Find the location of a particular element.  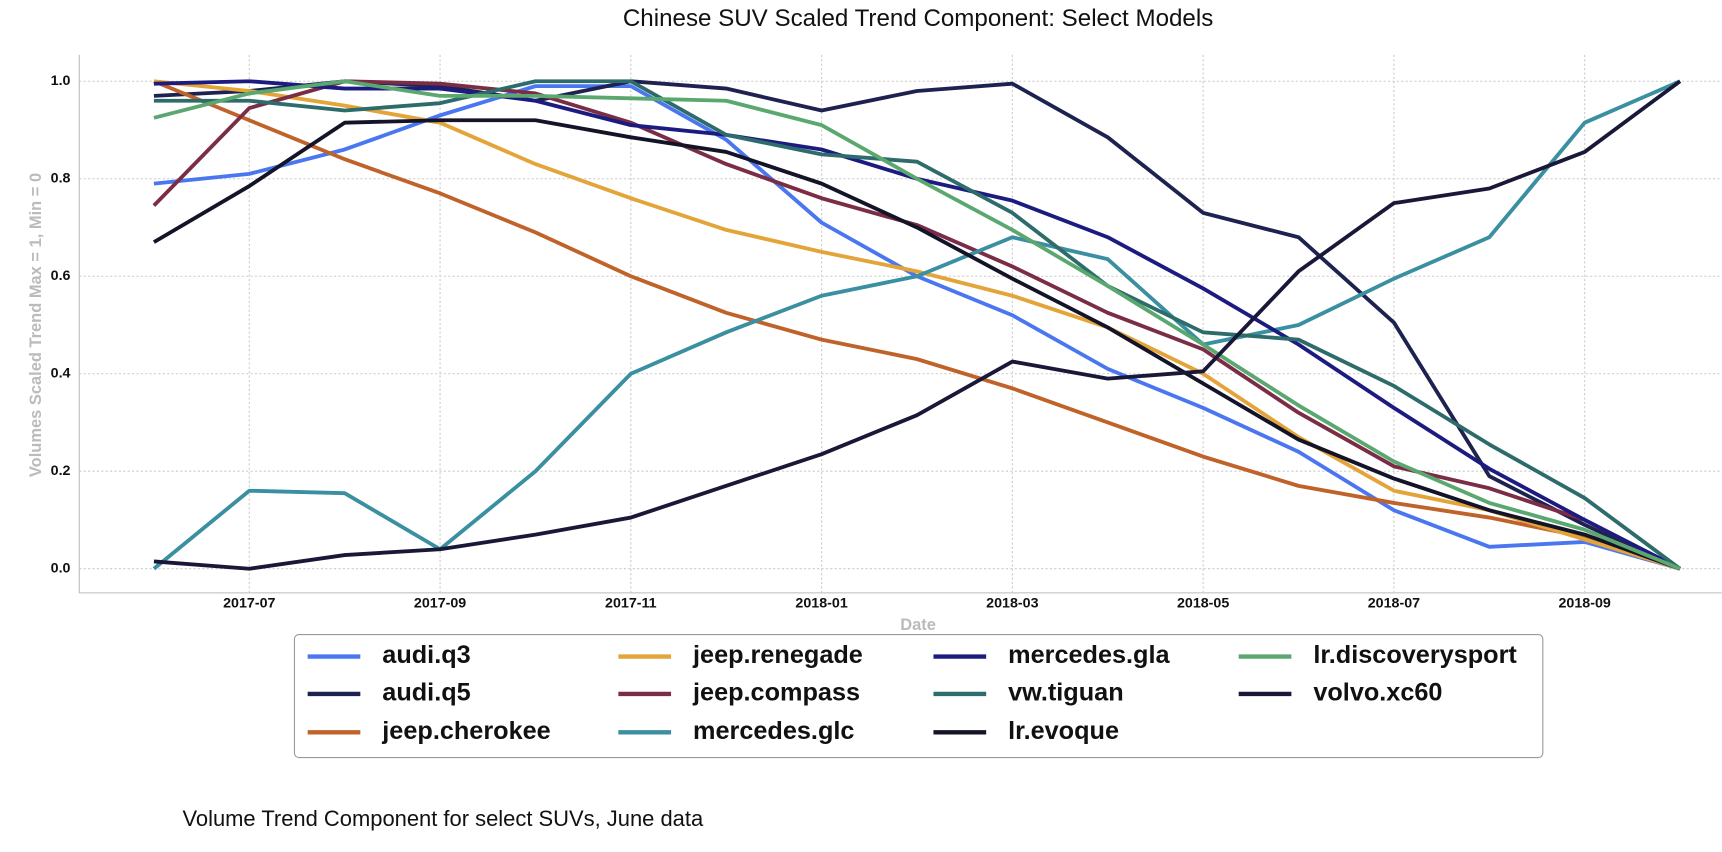

y-tick-label: 0.0 is located at coordinates (61, 568).